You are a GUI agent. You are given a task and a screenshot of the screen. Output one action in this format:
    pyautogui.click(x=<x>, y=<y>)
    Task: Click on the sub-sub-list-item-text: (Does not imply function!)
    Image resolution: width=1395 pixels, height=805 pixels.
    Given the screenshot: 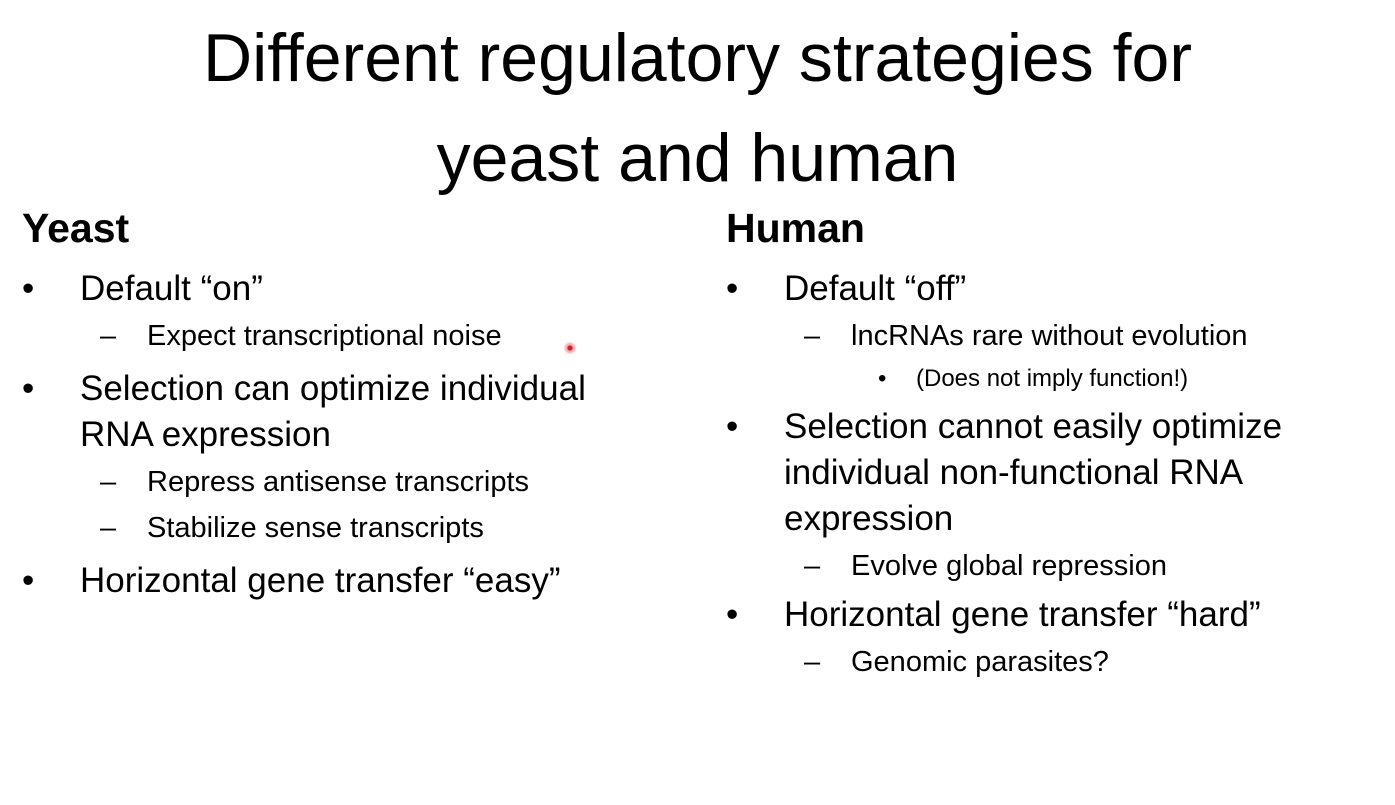 What is the action you would take?
    pyautogui.click(x=1052, y=378)
    